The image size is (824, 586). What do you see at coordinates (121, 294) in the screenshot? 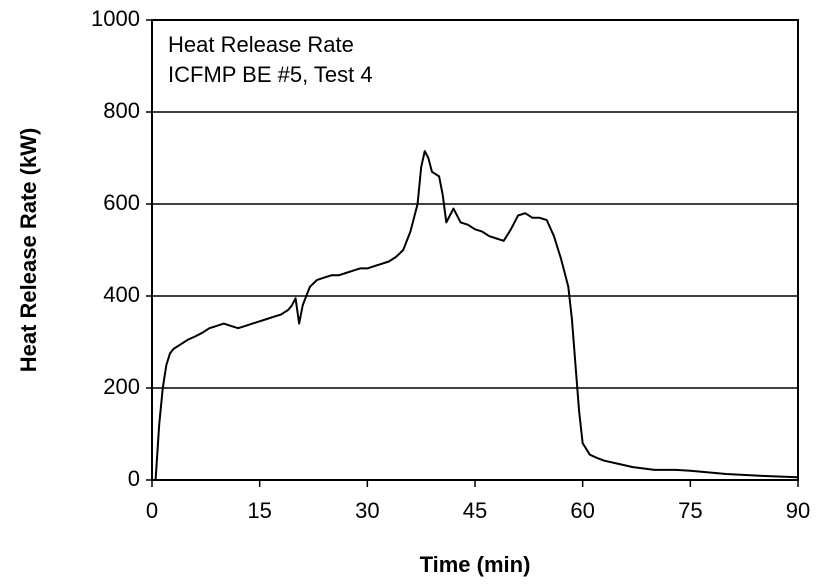
I see `y-tick-label: 400` at bounding box center [121, 294].